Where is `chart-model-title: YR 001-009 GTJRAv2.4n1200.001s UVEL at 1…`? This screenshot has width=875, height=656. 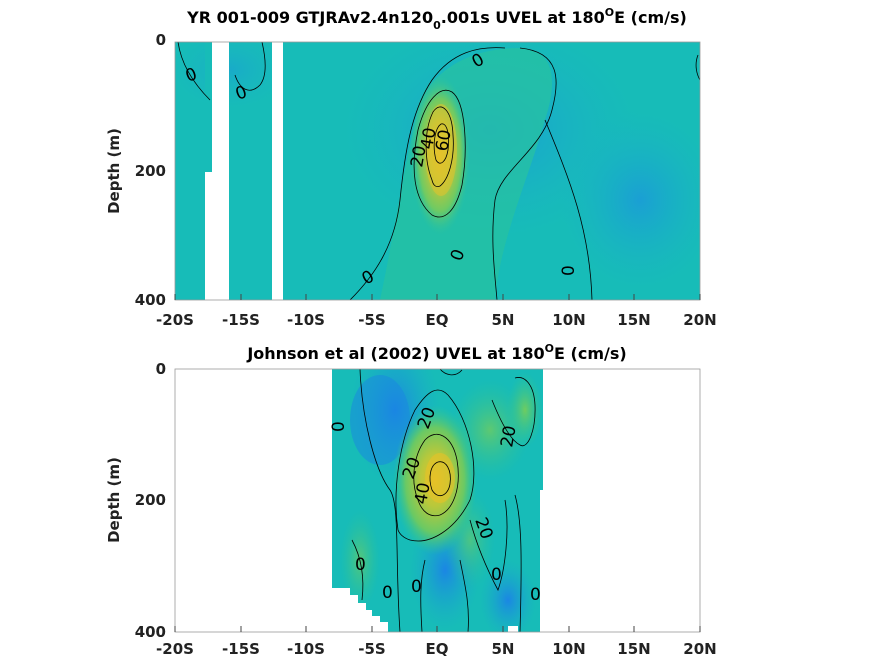 chart-model-title: YR 001-009 GTJRAv2.4n1200.001s UVEL at 1… is located at coordinates (436, 19).